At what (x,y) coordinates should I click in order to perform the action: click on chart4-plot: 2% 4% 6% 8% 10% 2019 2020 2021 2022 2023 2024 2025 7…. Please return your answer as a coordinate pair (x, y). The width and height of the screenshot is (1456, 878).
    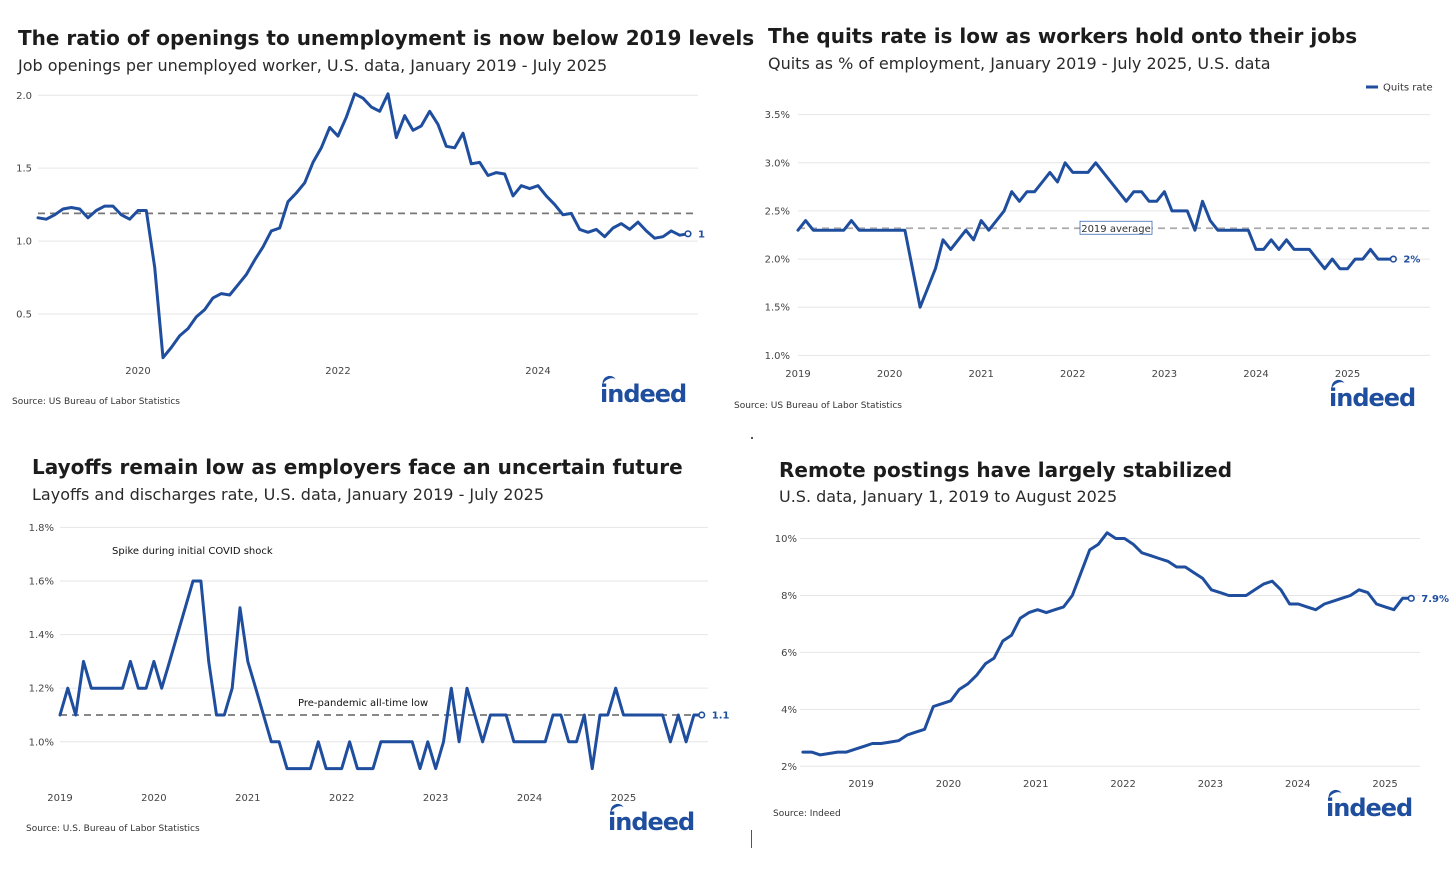
    Looking at the image, I should click on (1112, 660).